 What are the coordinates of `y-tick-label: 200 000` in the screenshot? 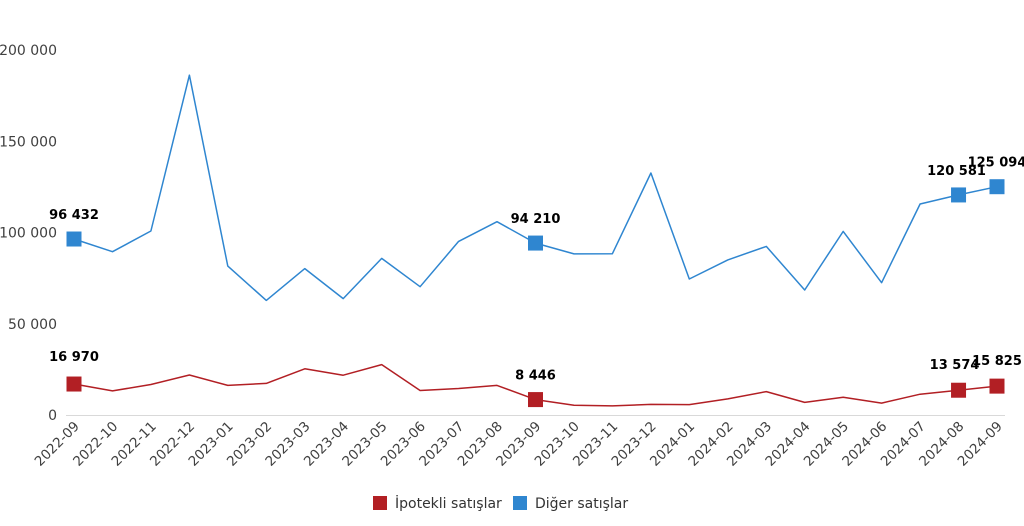 It's located at (28, 51).